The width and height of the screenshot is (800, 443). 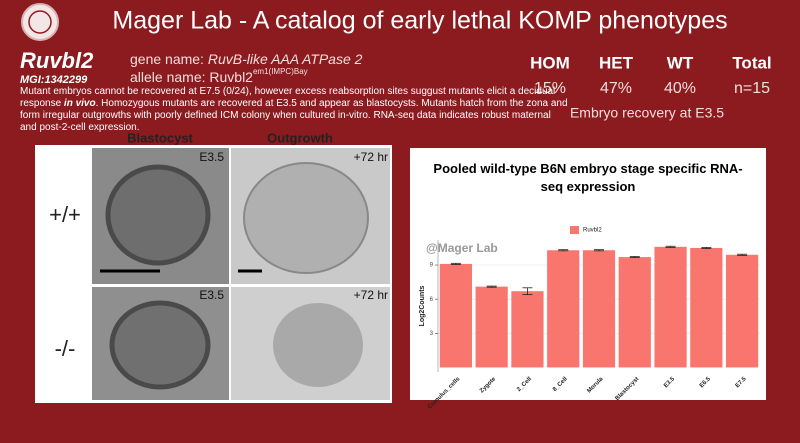 I want to click on table-header: HET, so click(x=616, y=62).